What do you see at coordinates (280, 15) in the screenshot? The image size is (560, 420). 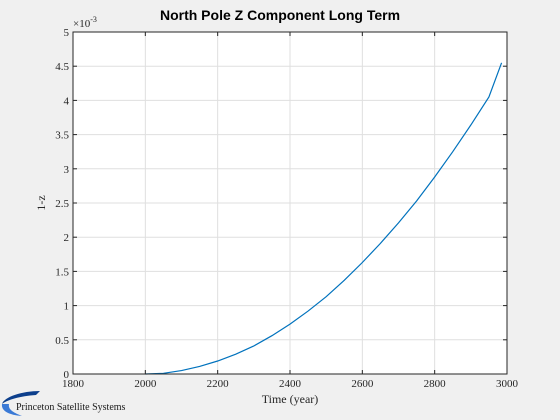 I see `chart-title: North Pole Z Component Long Term` at bounding box center [280, 15].